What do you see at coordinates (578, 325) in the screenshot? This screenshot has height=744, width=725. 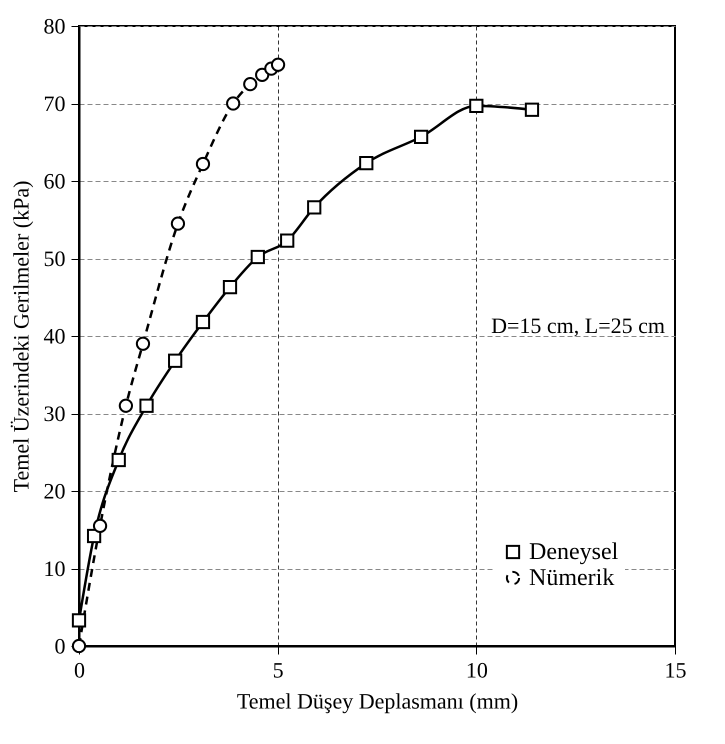 I see `annotation: D=15 cm, L=25 cm` at bounding box center [578, 325].